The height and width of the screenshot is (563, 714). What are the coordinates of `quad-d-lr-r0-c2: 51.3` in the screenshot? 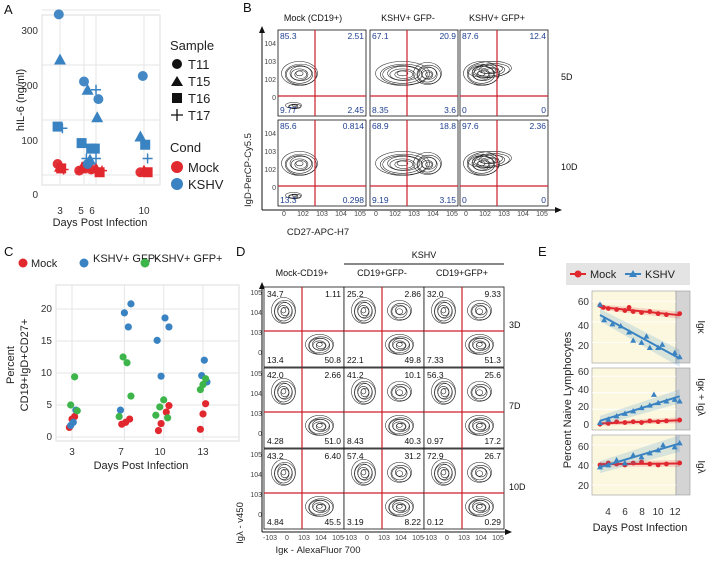 It's located at (492, 360).